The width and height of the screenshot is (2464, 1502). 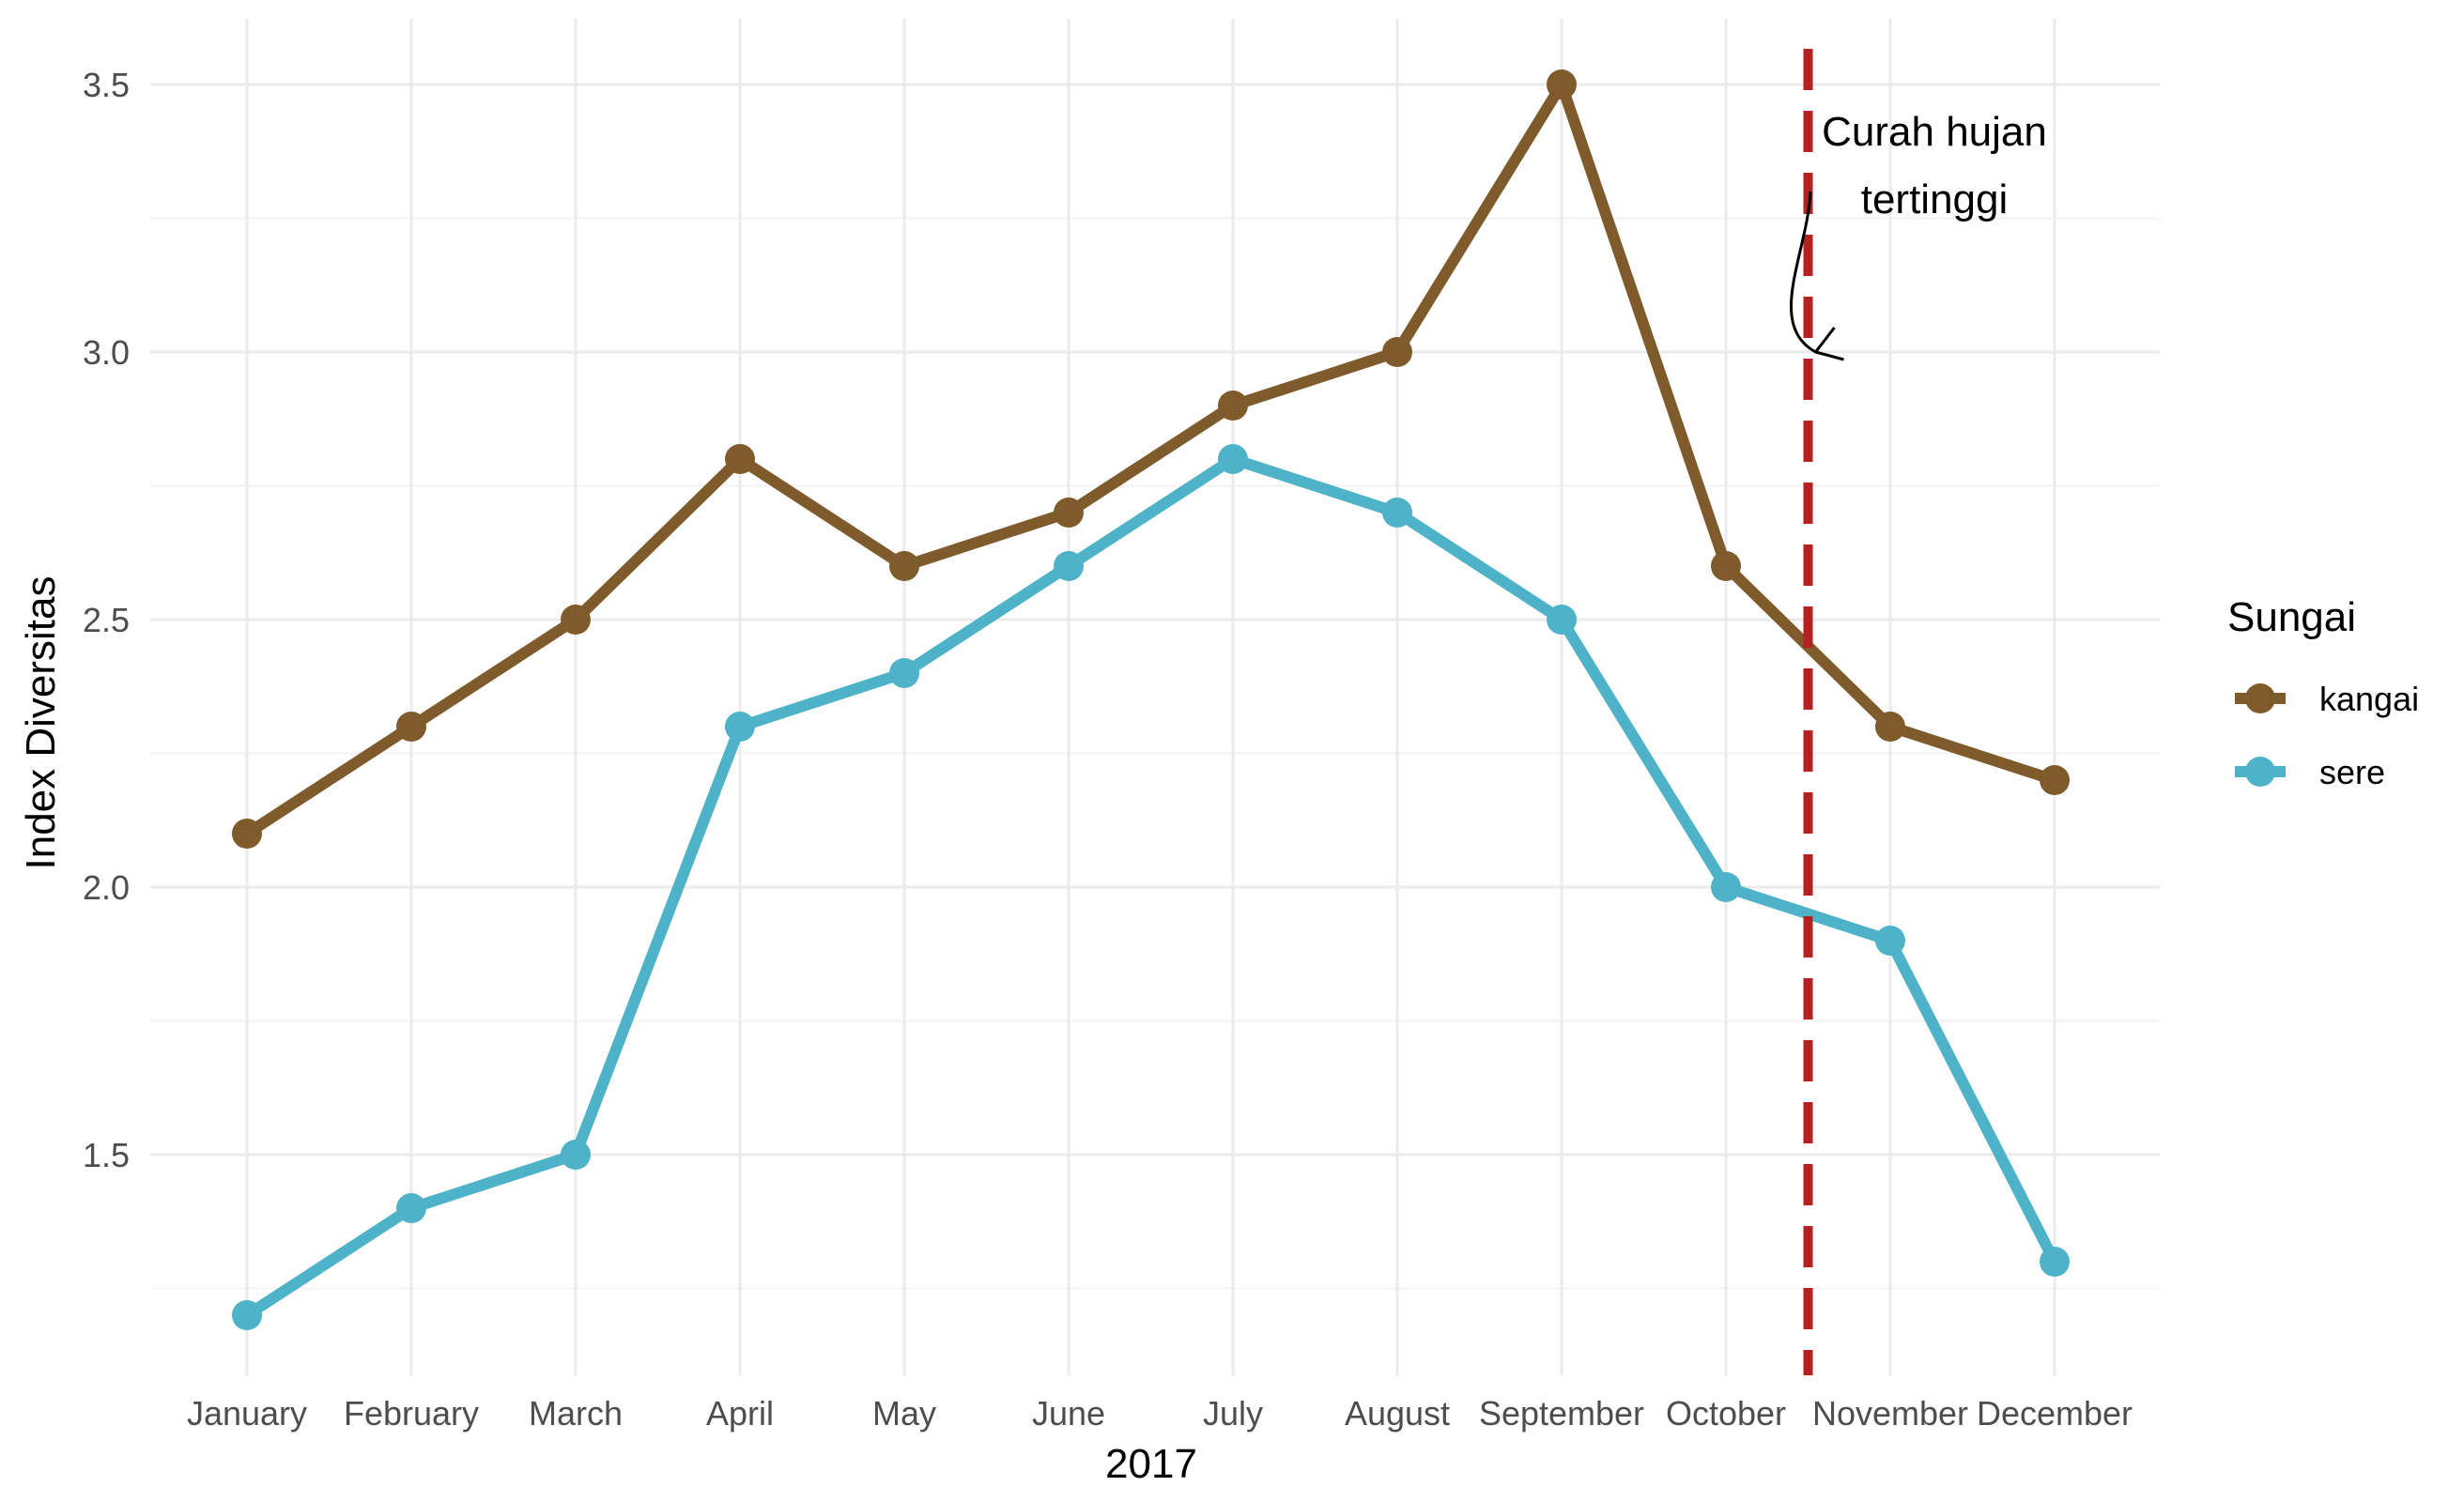 What do you see at coordinates (247, 1413) in the screenshot?
I see `x-tick-label: January` at bounding box center [247, 1413].